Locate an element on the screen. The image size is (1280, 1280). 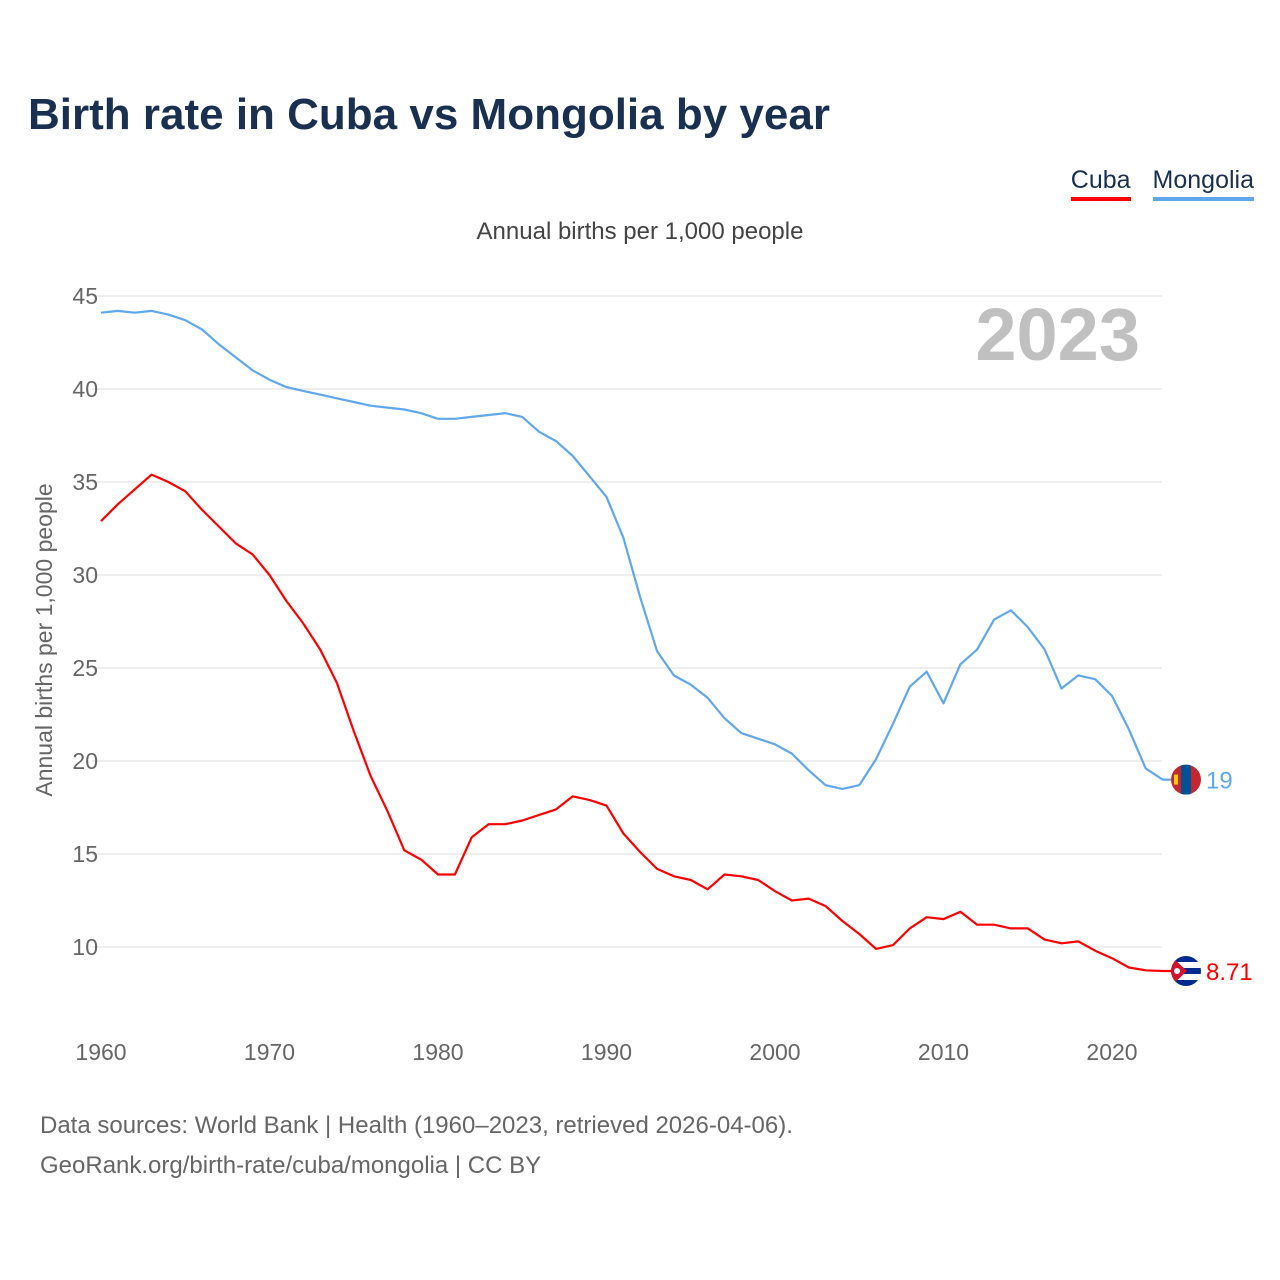
x-tick-label: 1960 is located at coordinates (100, 1052).